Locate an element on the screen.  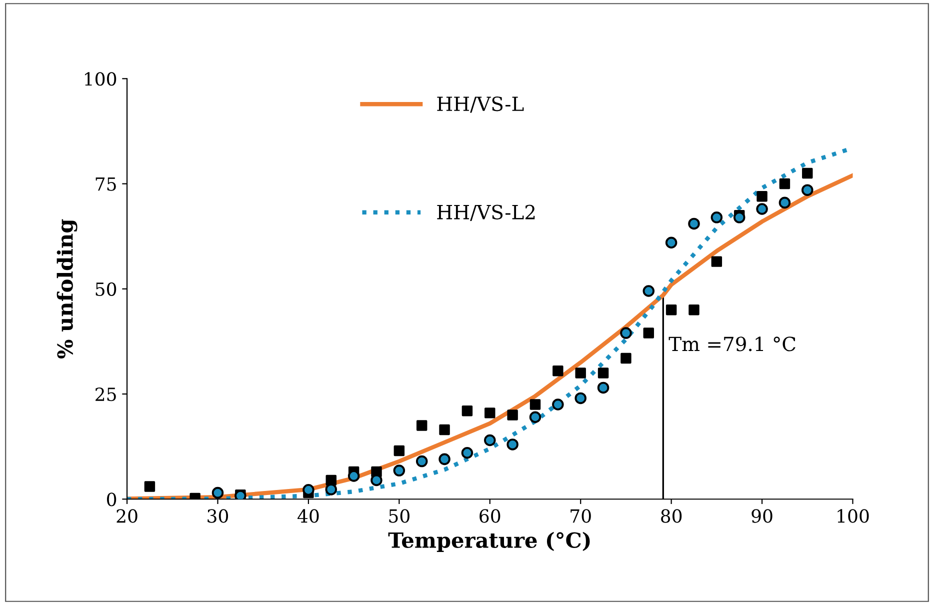
y-axis-title: % unfolding is located at coordinates (67, 289).